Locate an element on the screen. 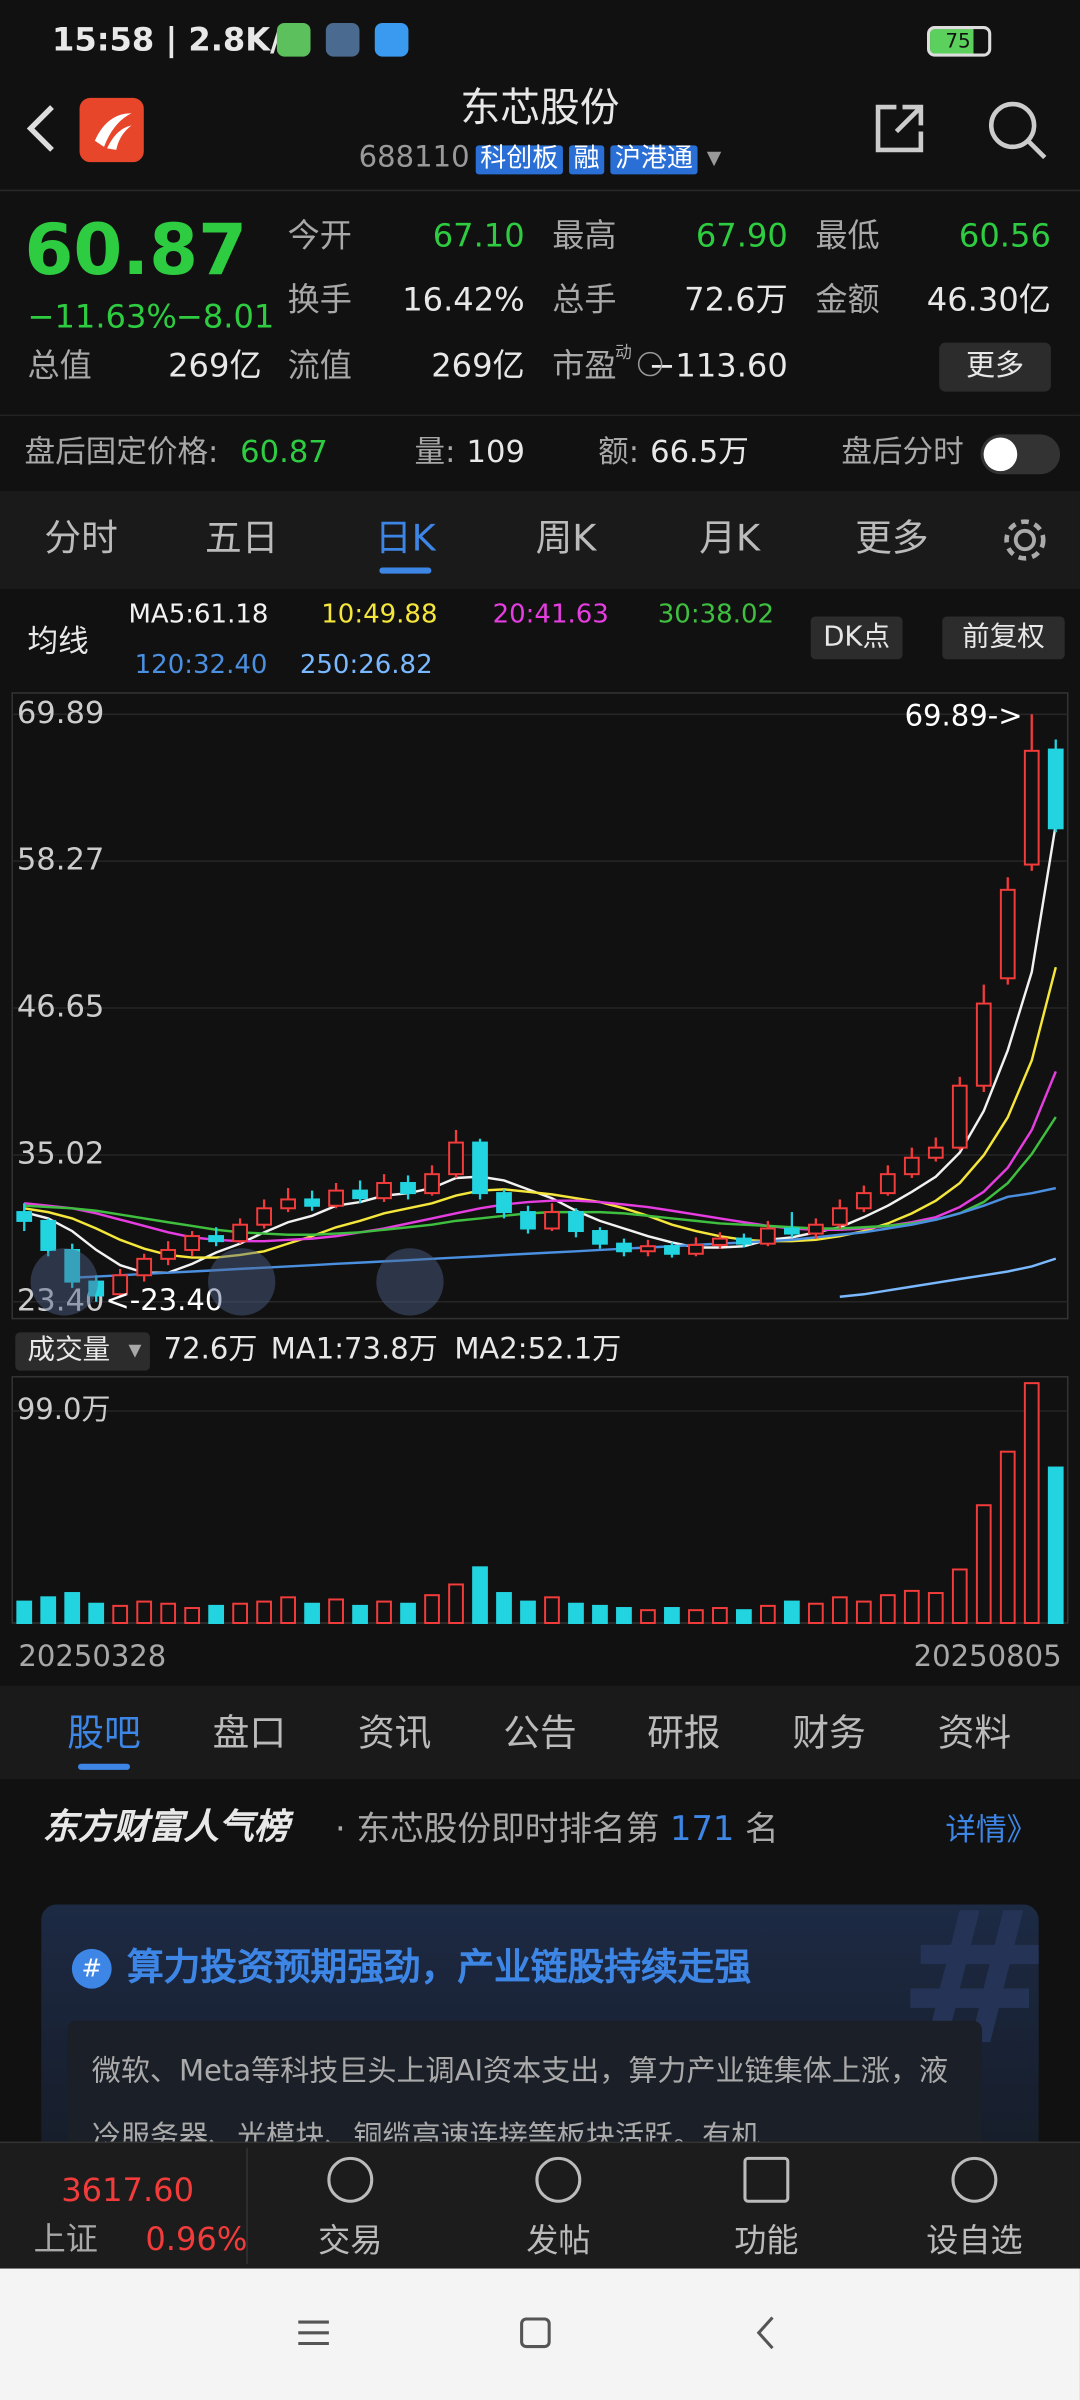 The height and width of the screenshot is (2400, 1080). stat-value: 16.42% is located at coordinates (463, 300).